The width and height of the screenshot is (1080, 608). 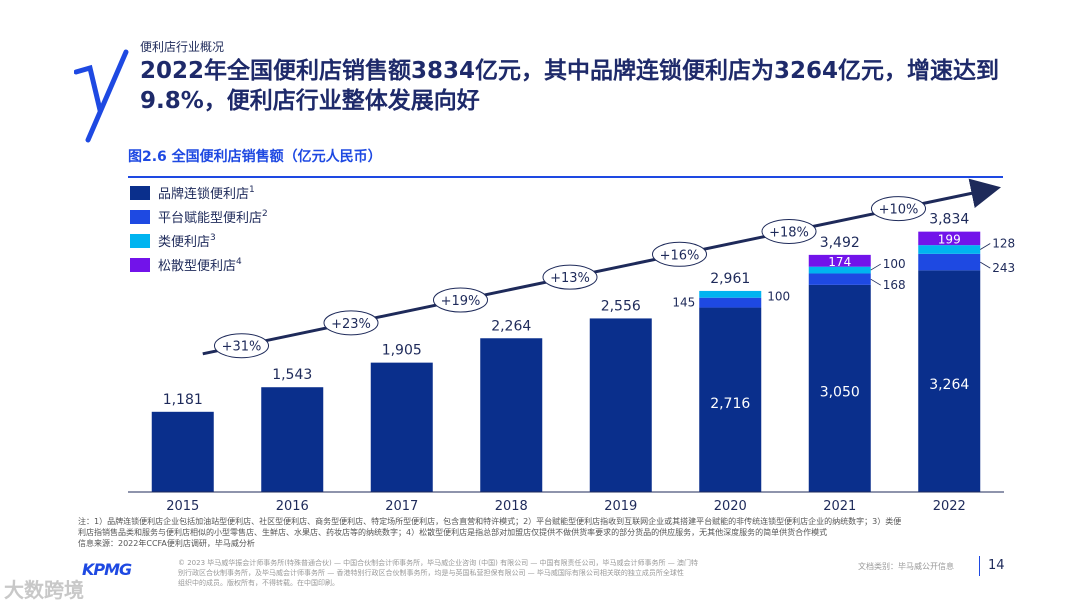 What do you see at coordinates (894, 264) in the screenshot?
I see `segment-label-category-2021: 100` at bounding box center [894, 264].